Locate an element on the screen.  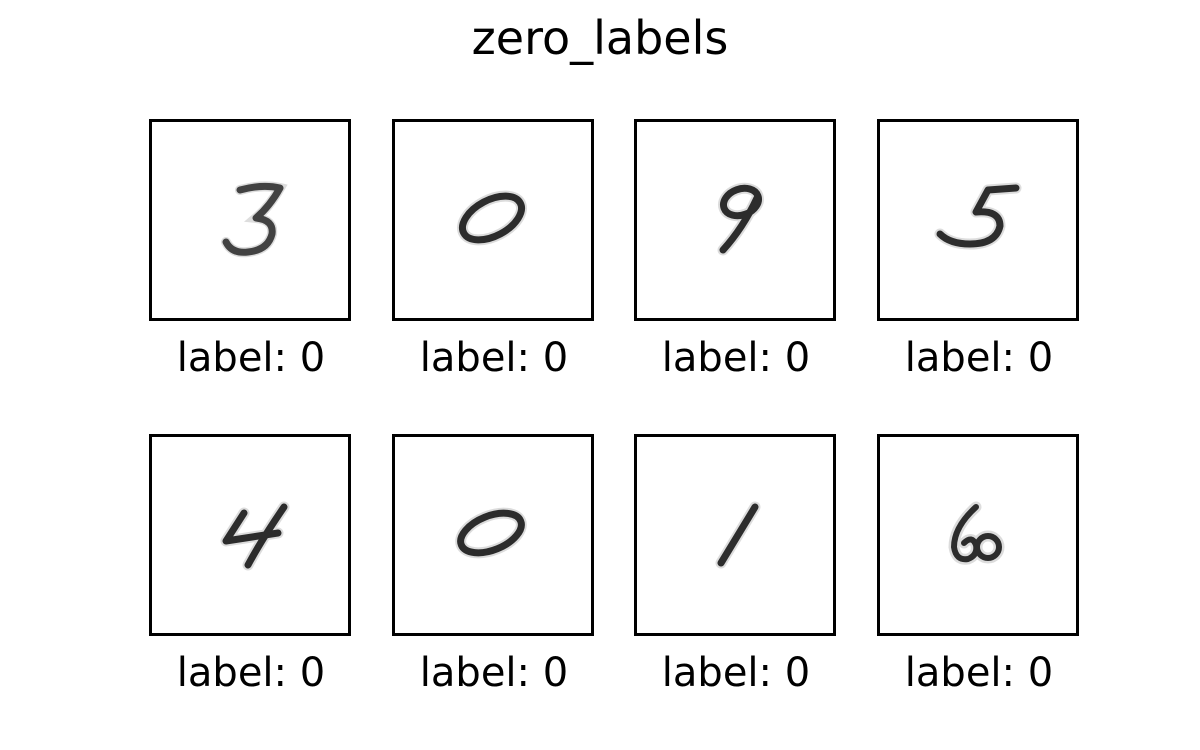
digit-3-icon is located at coordinates (254, 219).